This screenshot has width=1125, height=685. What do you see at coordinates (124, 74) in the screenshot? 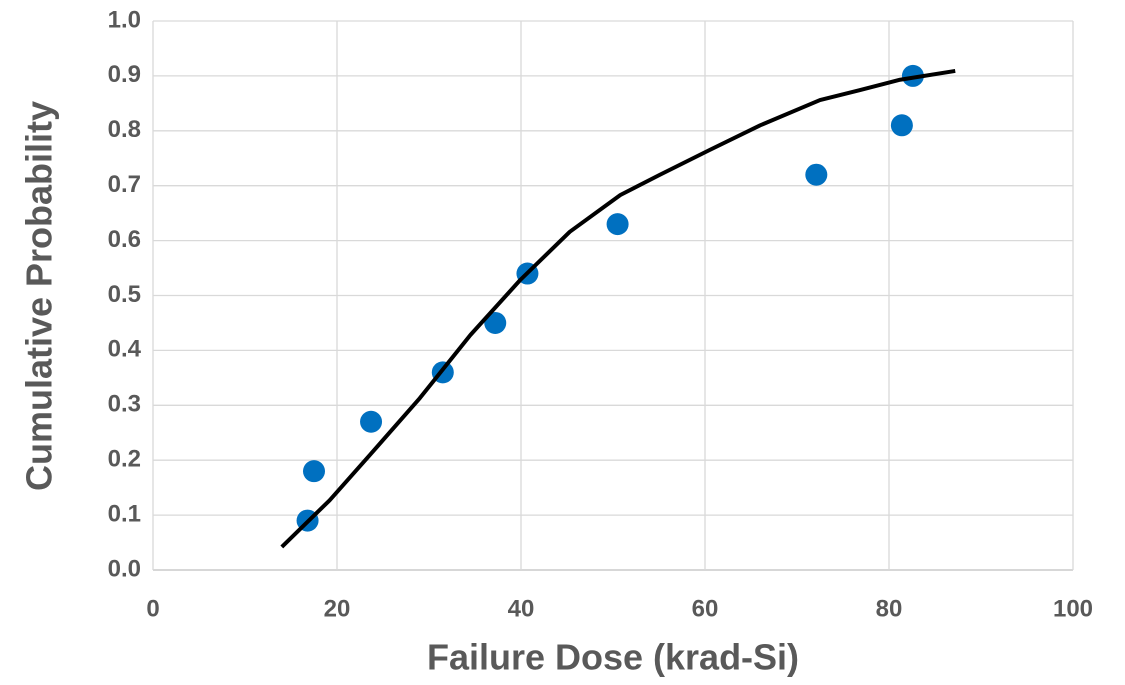
I see `y-tick-label: 0.9` at bounding box center [124, 74].